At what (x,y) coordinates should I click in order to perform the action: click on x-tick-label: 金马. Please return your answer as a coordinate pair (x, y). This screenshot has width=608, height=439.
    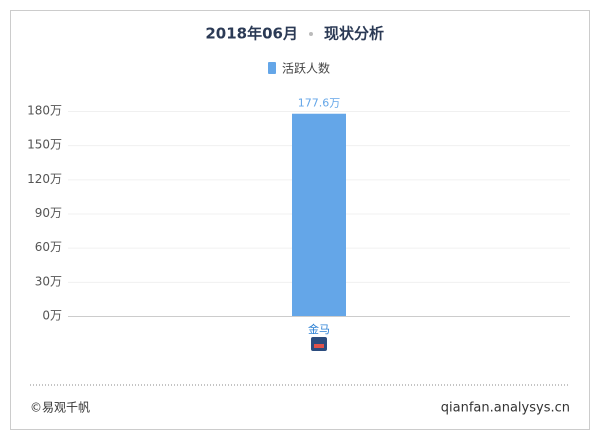
    Looking at the image, I should click on (319, 329).